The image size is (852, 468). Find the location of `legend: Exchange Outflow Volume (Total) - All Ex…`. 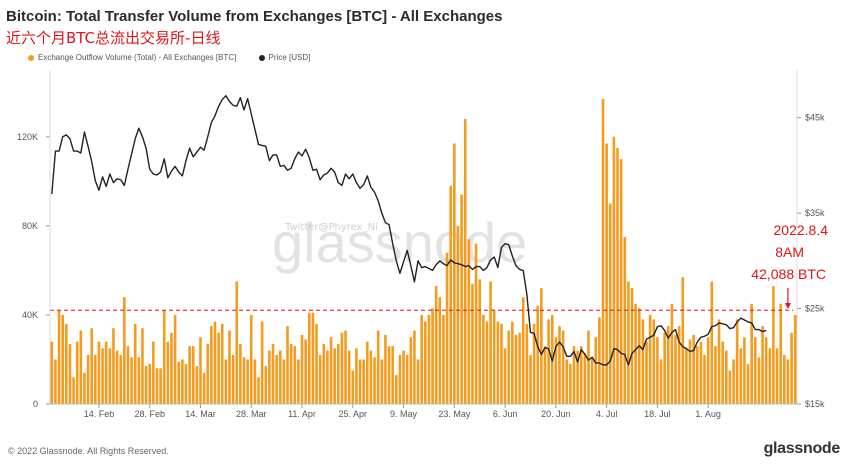

legend: Exchange Outflow Volume (Total) - All Ex… is located at coordinates (179, 57).